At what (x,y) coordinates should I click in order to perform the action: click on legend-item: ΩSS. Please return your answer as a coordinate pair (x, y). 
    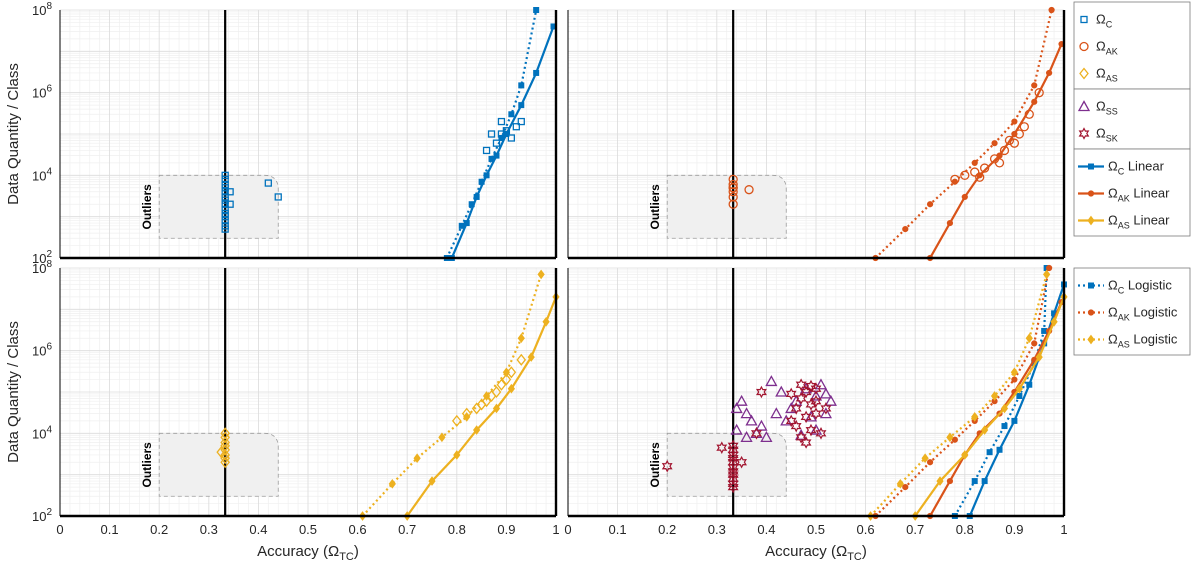
    Looking at the image, I should click on (1097, 108).